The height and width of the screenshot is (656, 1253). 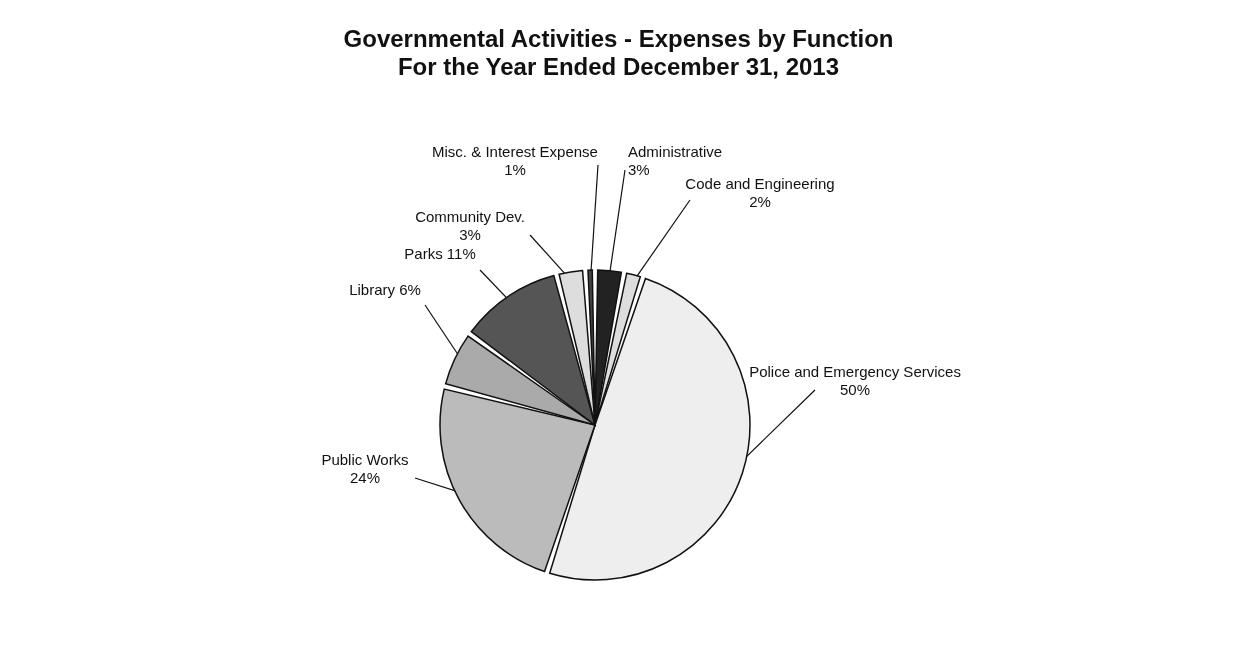 What do you see at coordinates (515, 151) in the screenshot?
I see `slice-label: Misc. & Interest Expense` at bounding box center [515, 151].